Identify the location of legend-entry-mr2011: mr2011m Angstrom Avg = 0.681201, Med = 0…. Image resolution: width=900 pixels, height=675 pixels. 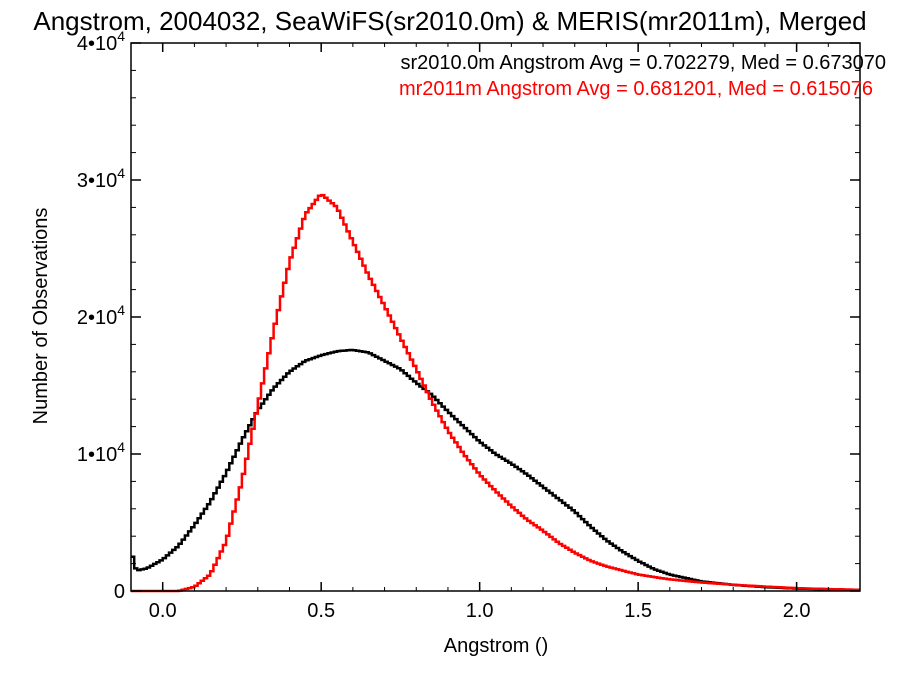
(636, 89).